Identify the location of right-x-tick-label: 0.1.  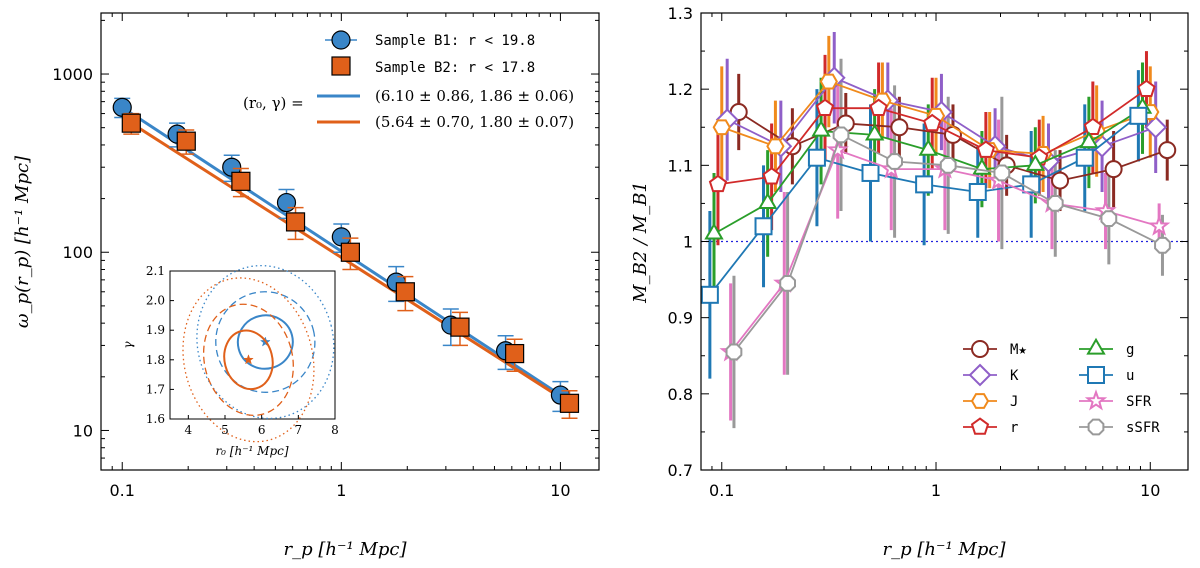
(721, 490).